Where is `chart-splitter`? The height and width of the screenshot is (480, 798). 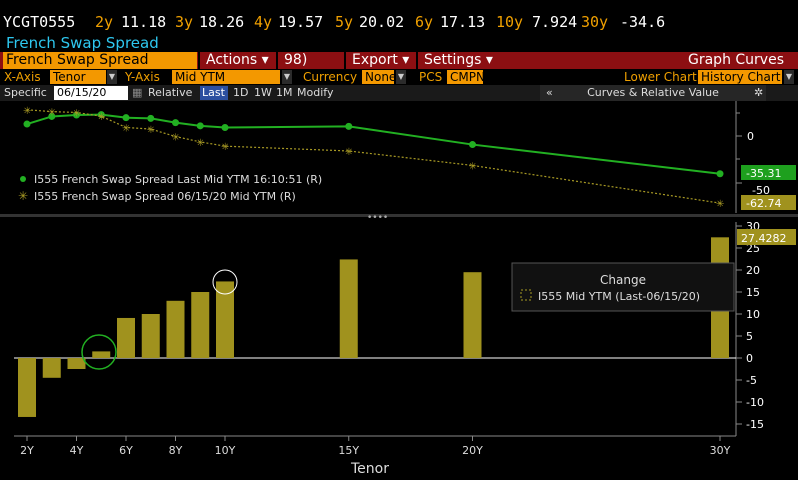
chart-splitter is located at coordinates (399, 215).